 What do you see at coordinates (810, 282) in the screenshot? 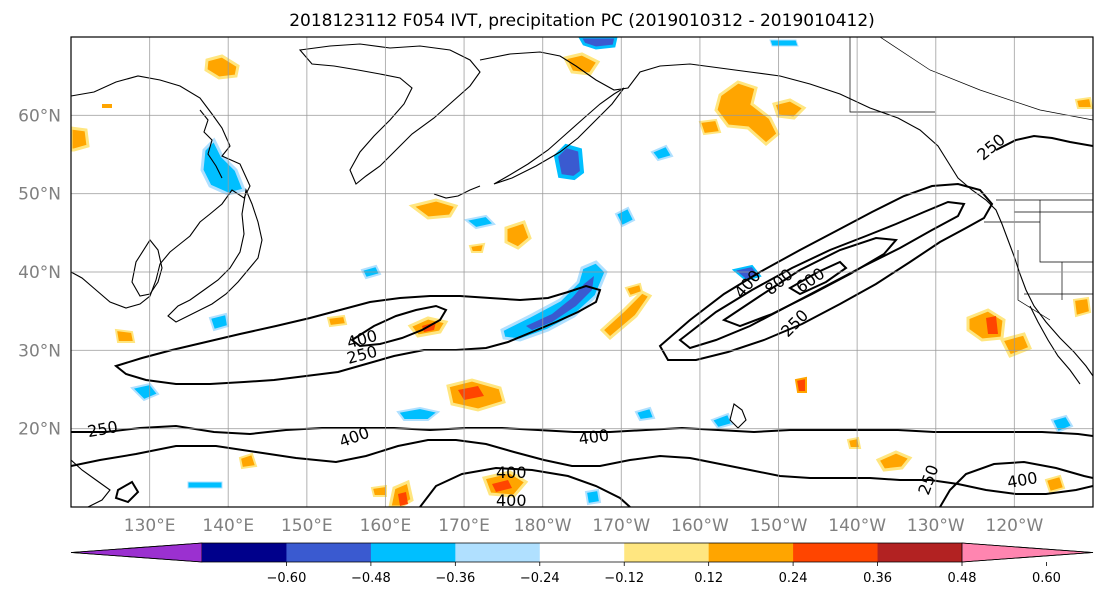
I see `ivt-contour-600-east` at bounding box center [810, 282].